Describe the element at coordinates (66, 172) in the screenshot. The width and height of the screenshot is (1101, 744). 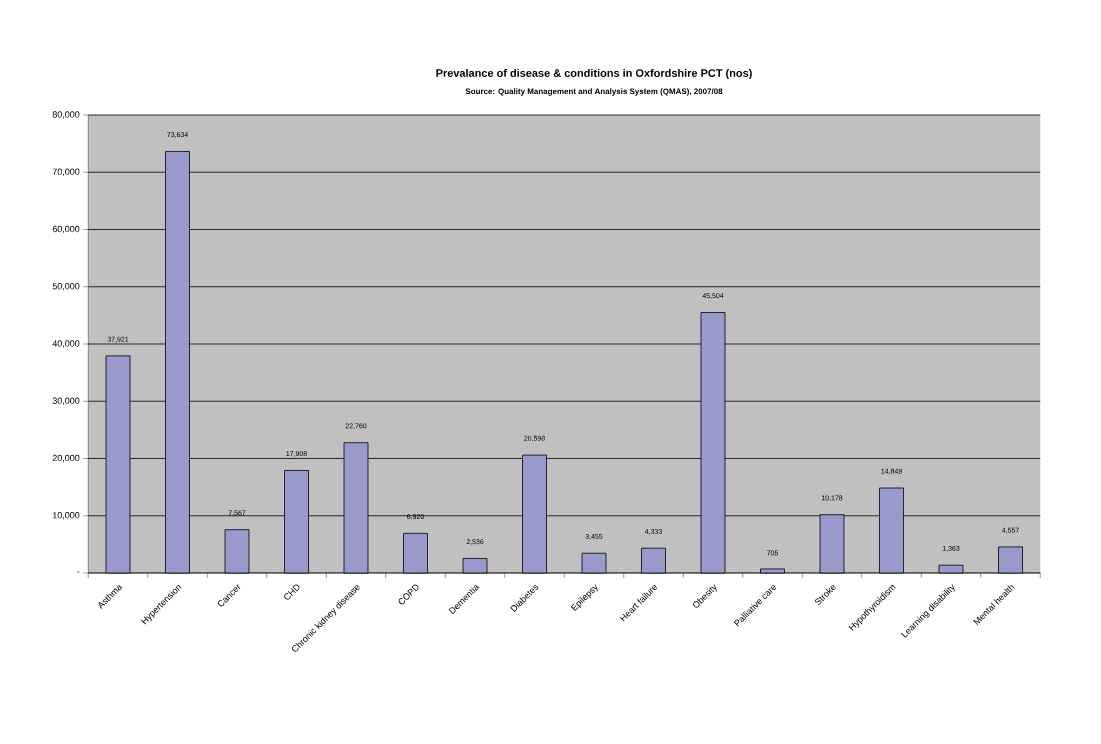
I see `y-tick-label: 70,000` at that location.